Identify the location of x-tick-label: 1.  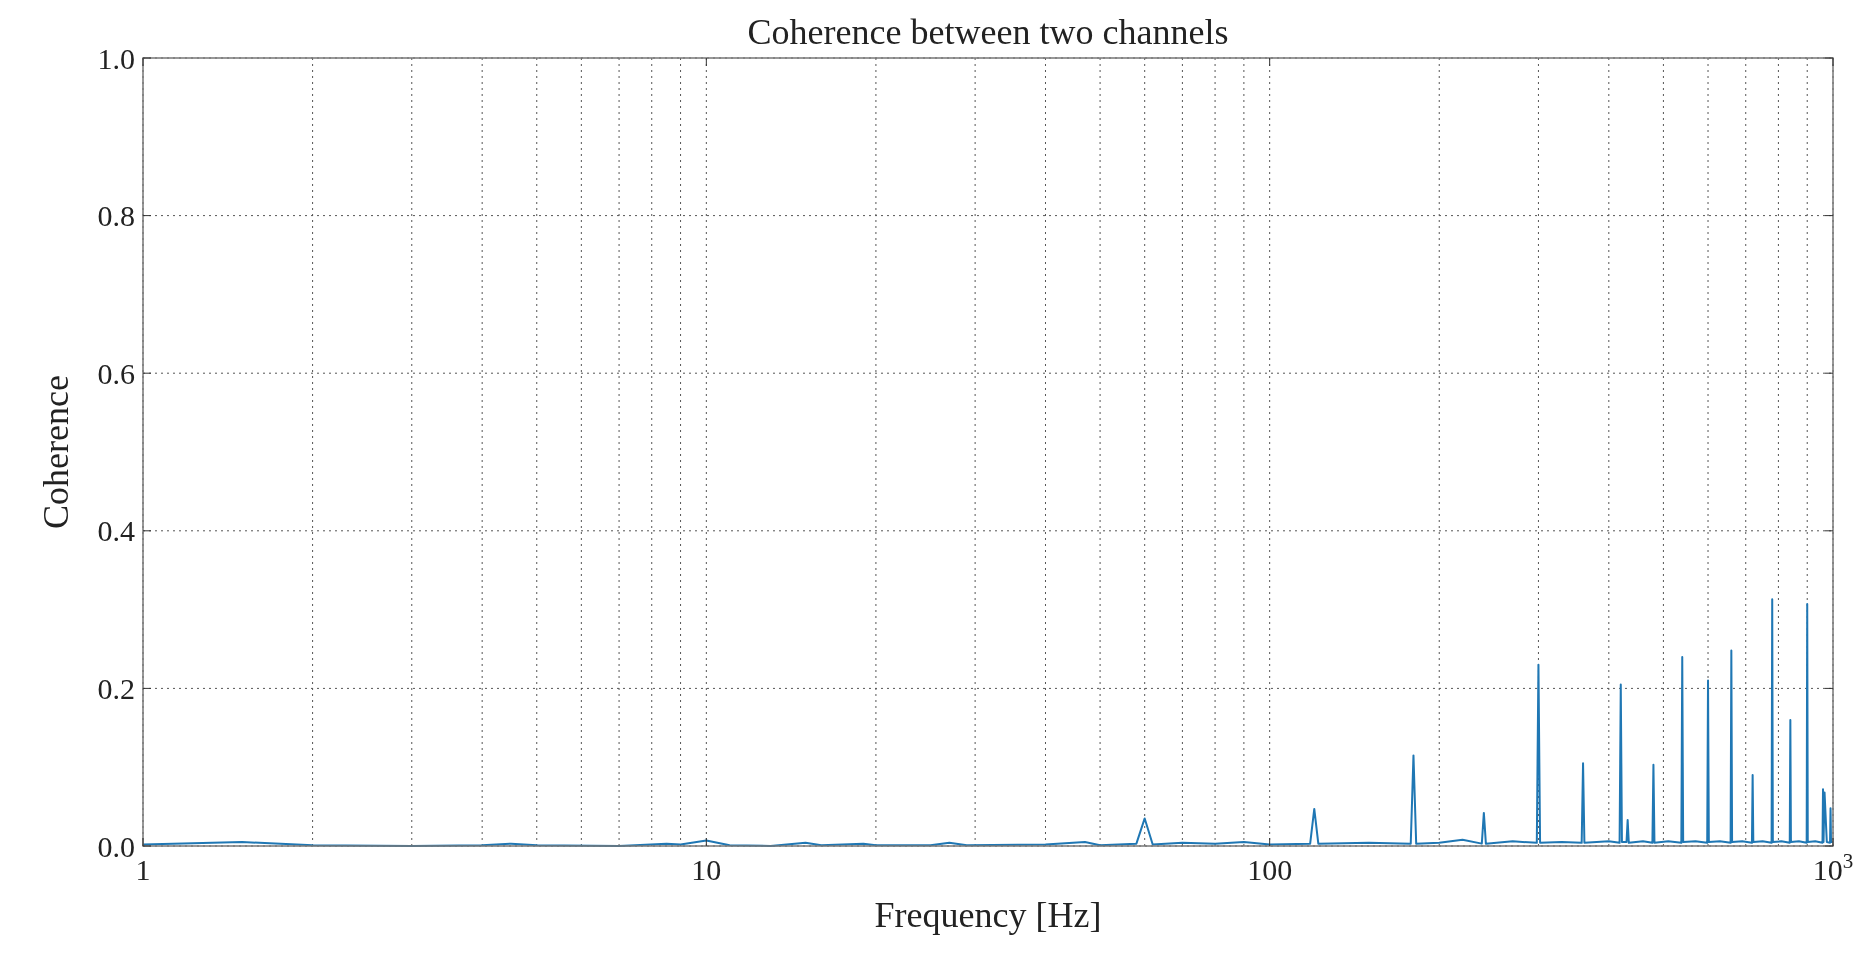
(143, 869).